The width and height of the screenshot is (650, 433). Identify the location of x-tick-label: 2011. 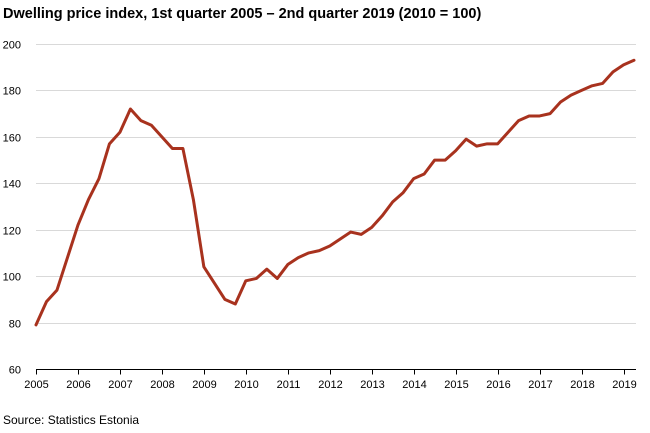
(289, 385).